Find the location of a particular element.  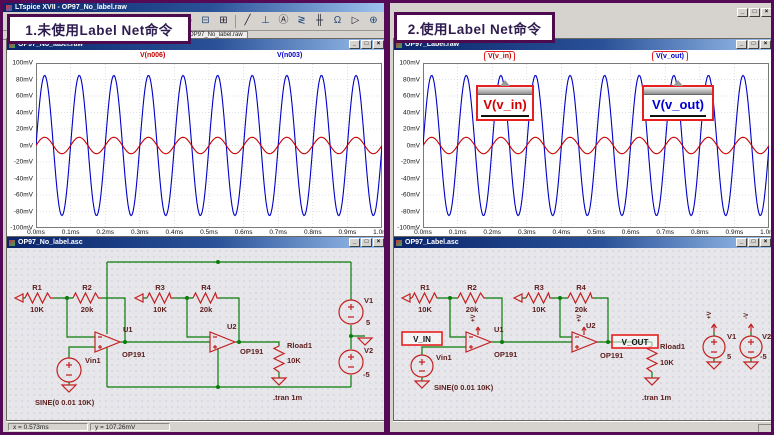

waveform-window-titlebar: OP97_Label.raw _ □ × is located at coordinates (582, 44).